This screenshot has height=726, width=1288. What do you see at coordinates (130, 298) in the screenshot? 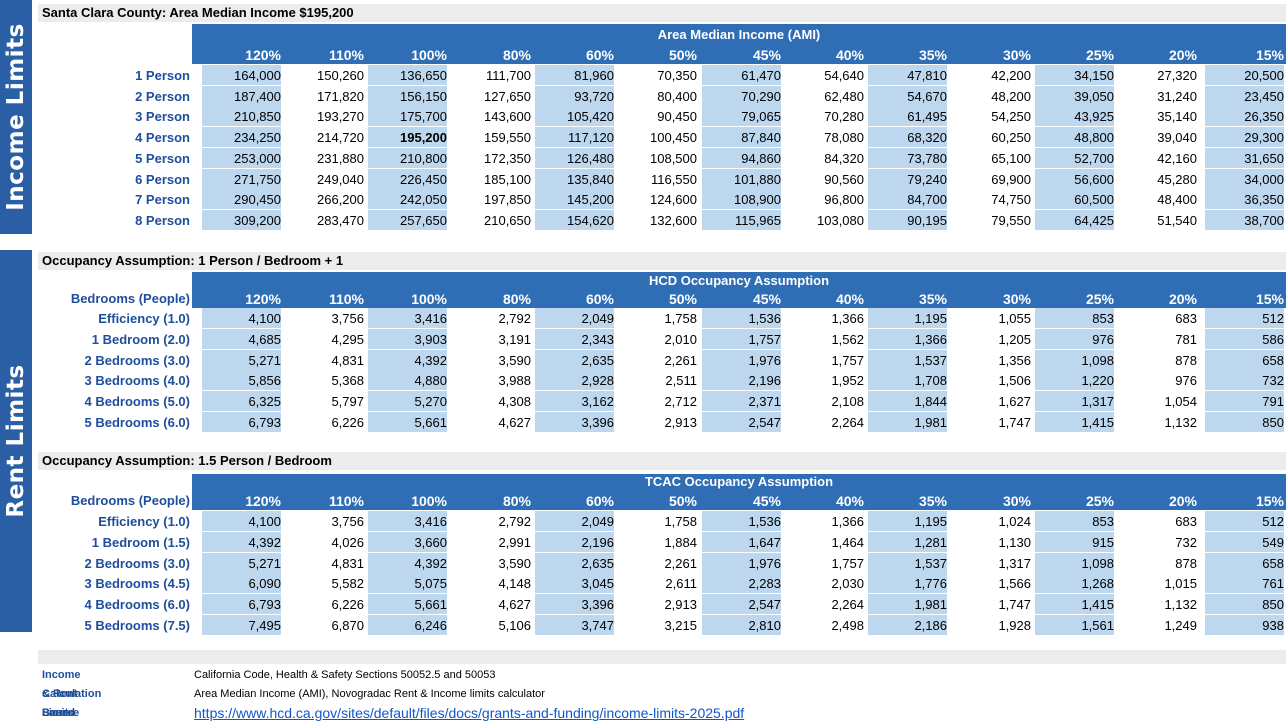
I see `row-header-label: Bedrooms (People)` at bounding box center [130, 298].